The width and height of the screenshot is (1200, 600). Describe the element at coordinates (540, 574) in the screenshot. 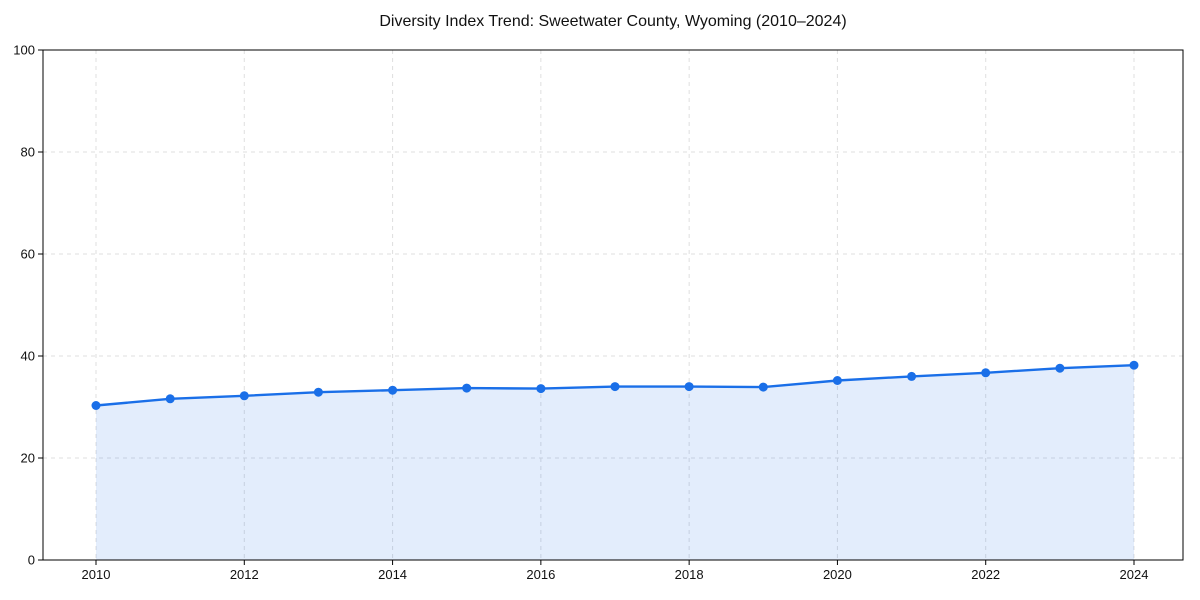

I see `x-tick-label: 2016` at that location.